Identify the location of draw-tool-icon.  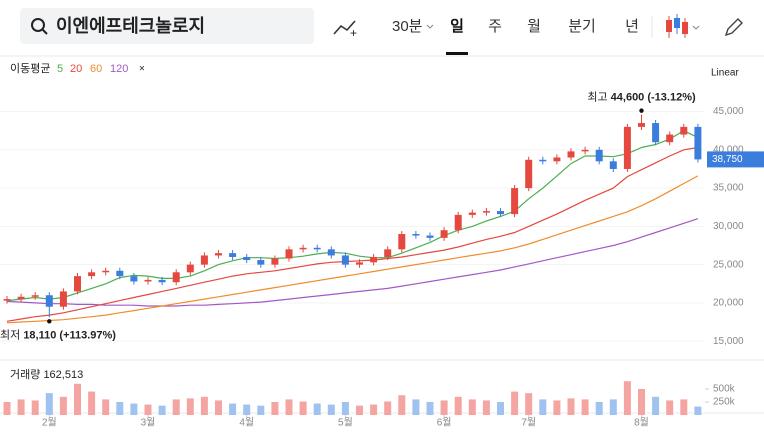
(733, 27).